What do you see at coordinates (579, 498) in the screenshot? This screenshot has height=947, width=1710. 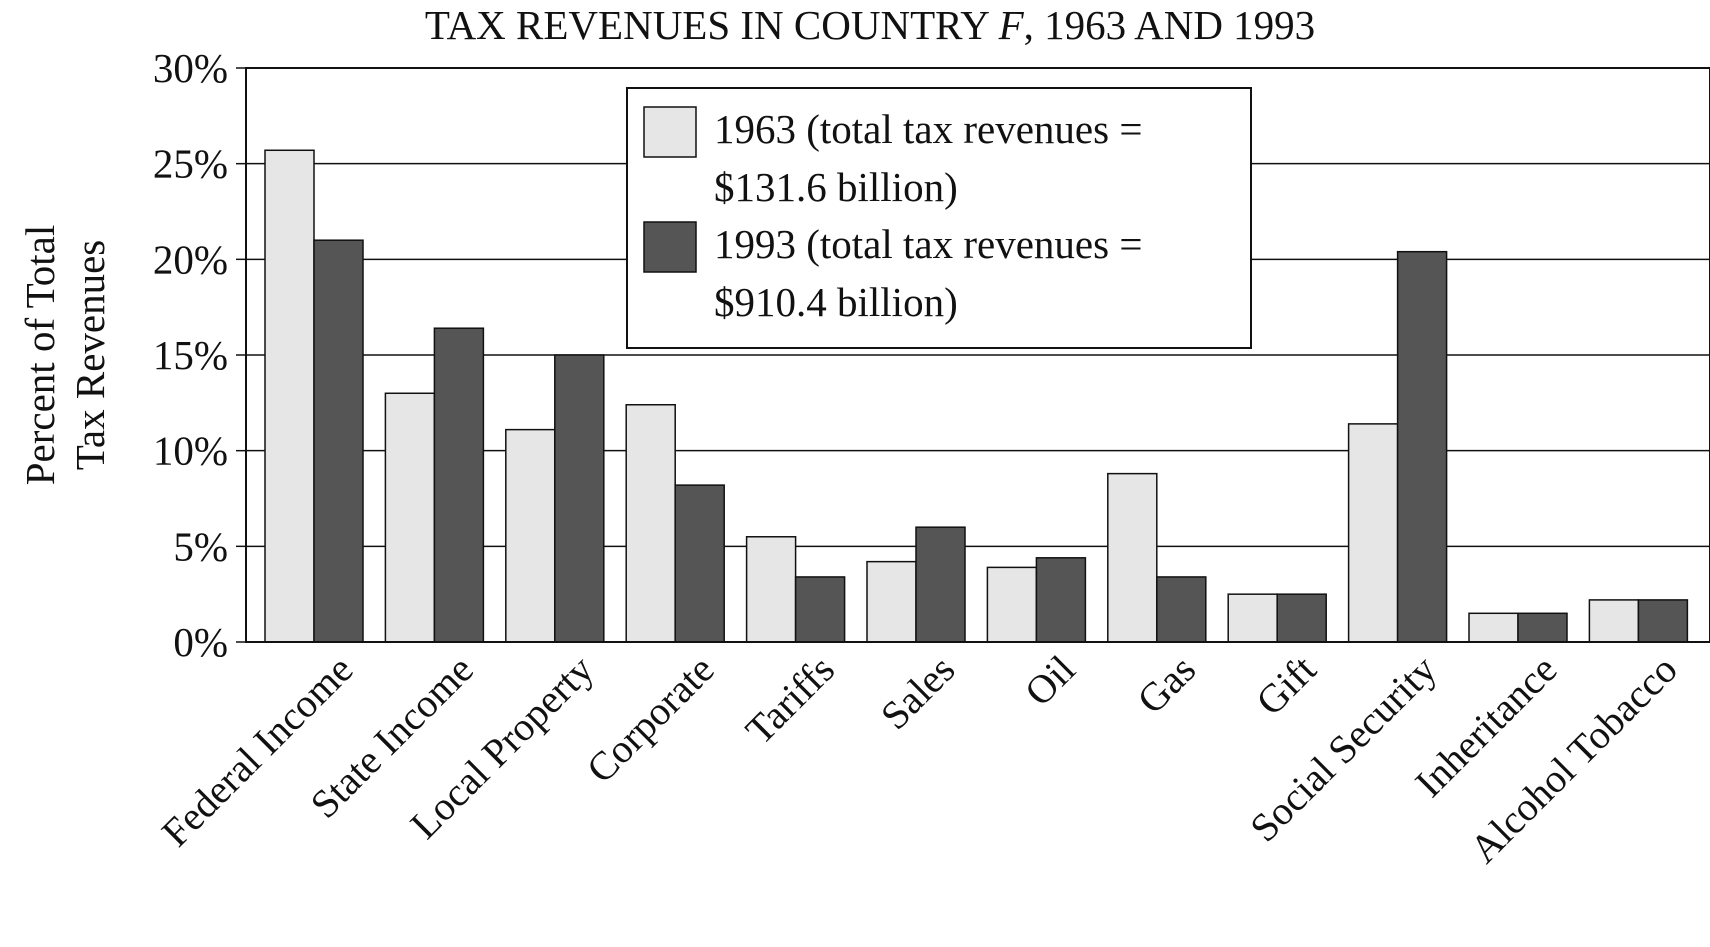 I see `bar-local-property-1993` at bounding box center [579, 498].